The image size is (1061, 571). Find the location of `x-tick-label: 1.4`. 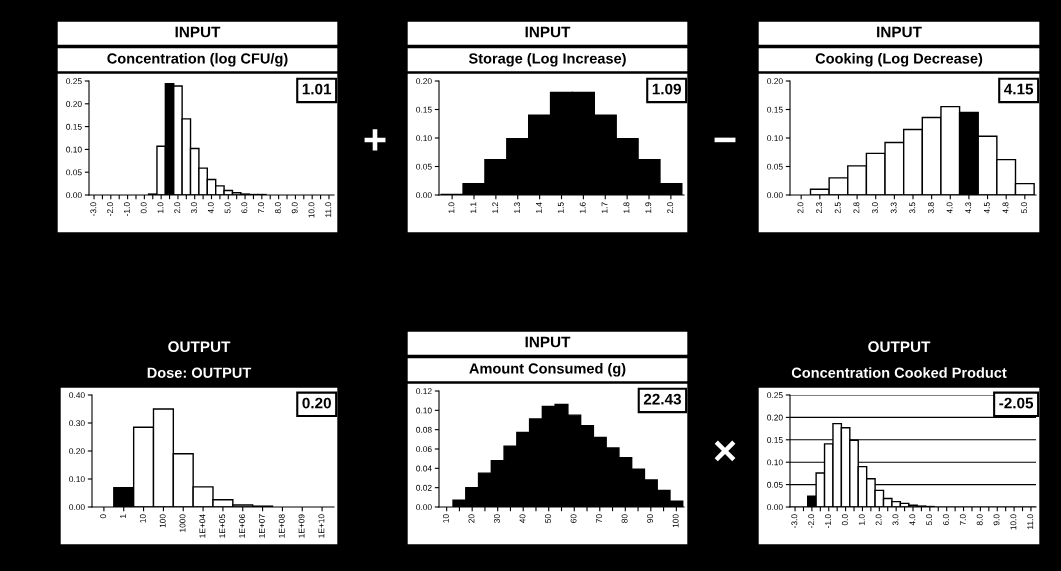

x-tick-label: 1.4 is located at coordinates (539, 207).